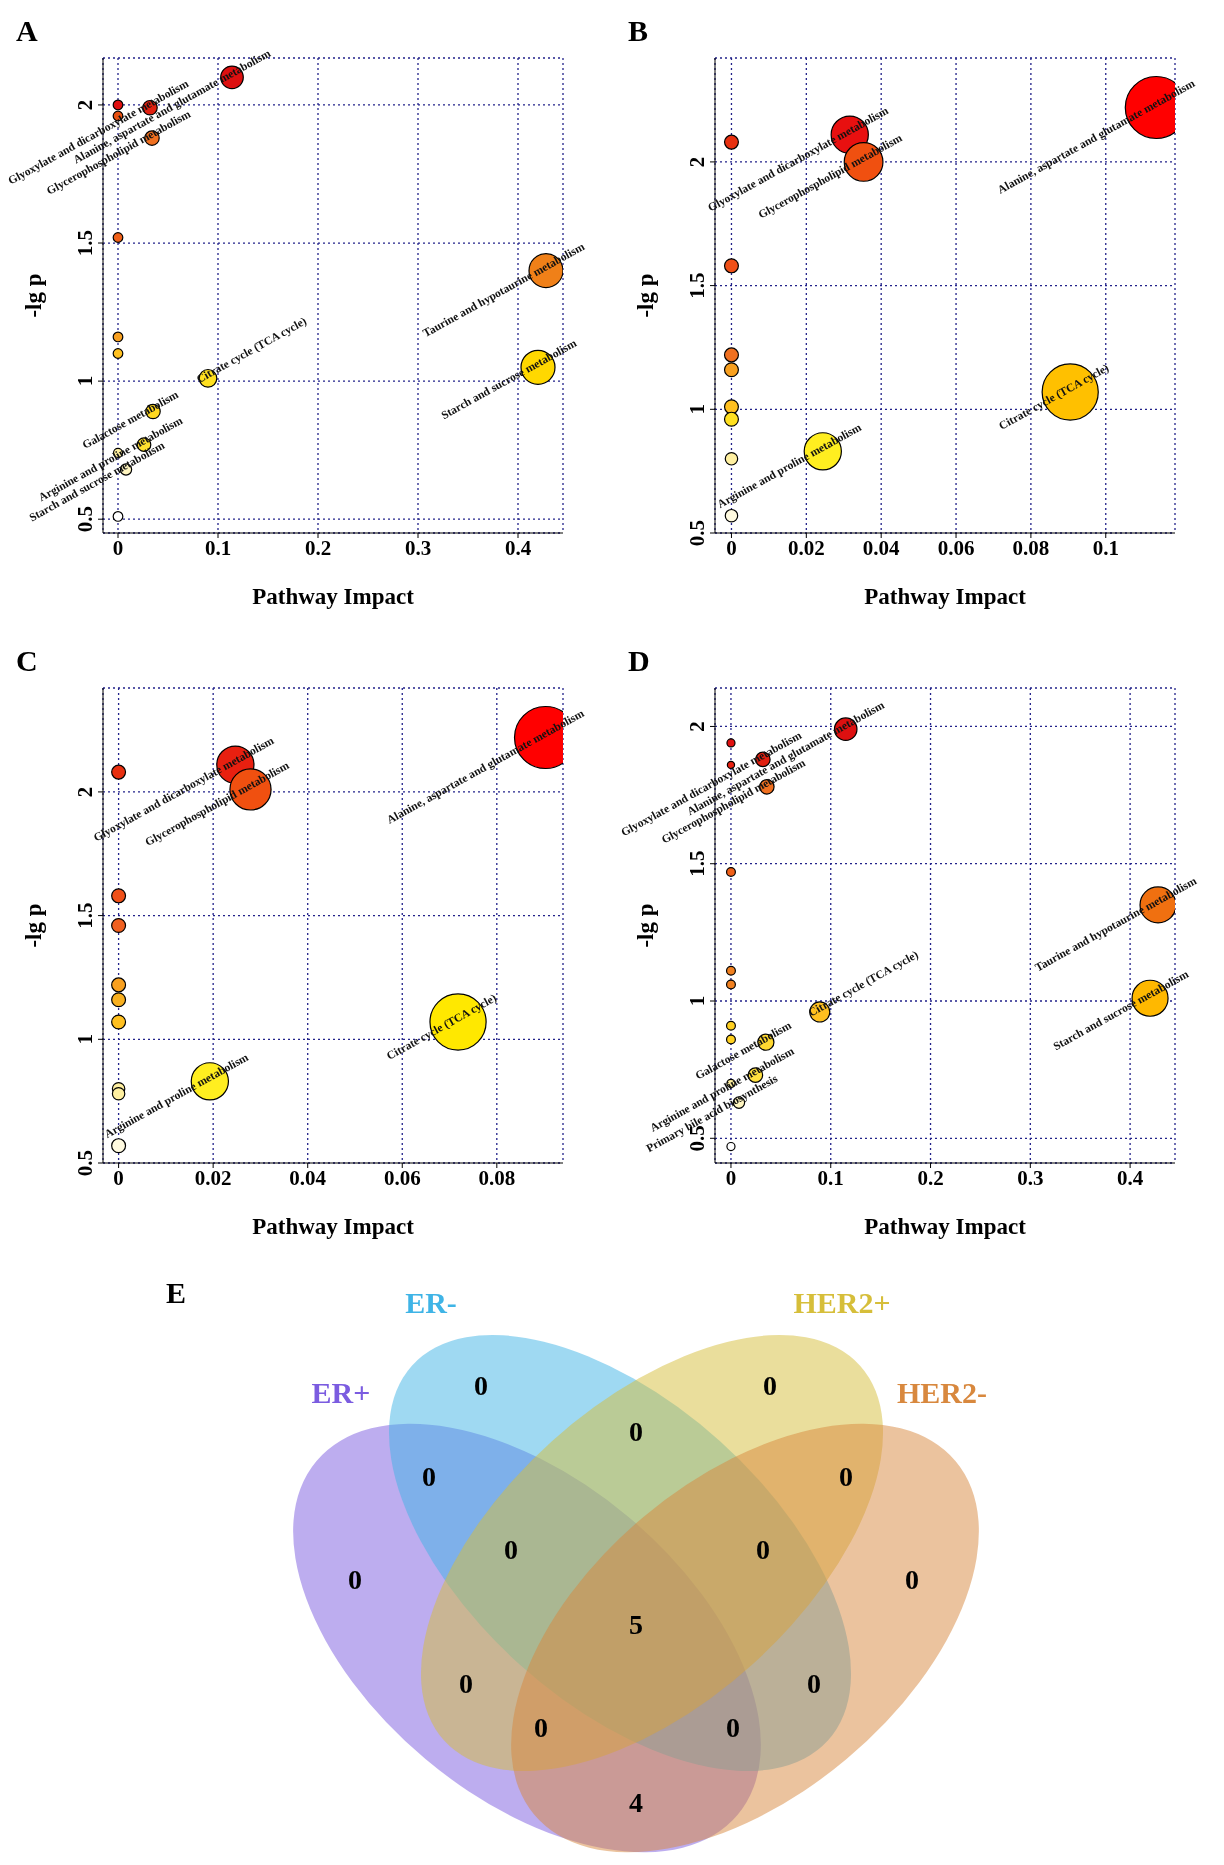 The width and height of the screenshot is (1224, 1865). I want to click on category-label: ER-, so click(431, 1302).